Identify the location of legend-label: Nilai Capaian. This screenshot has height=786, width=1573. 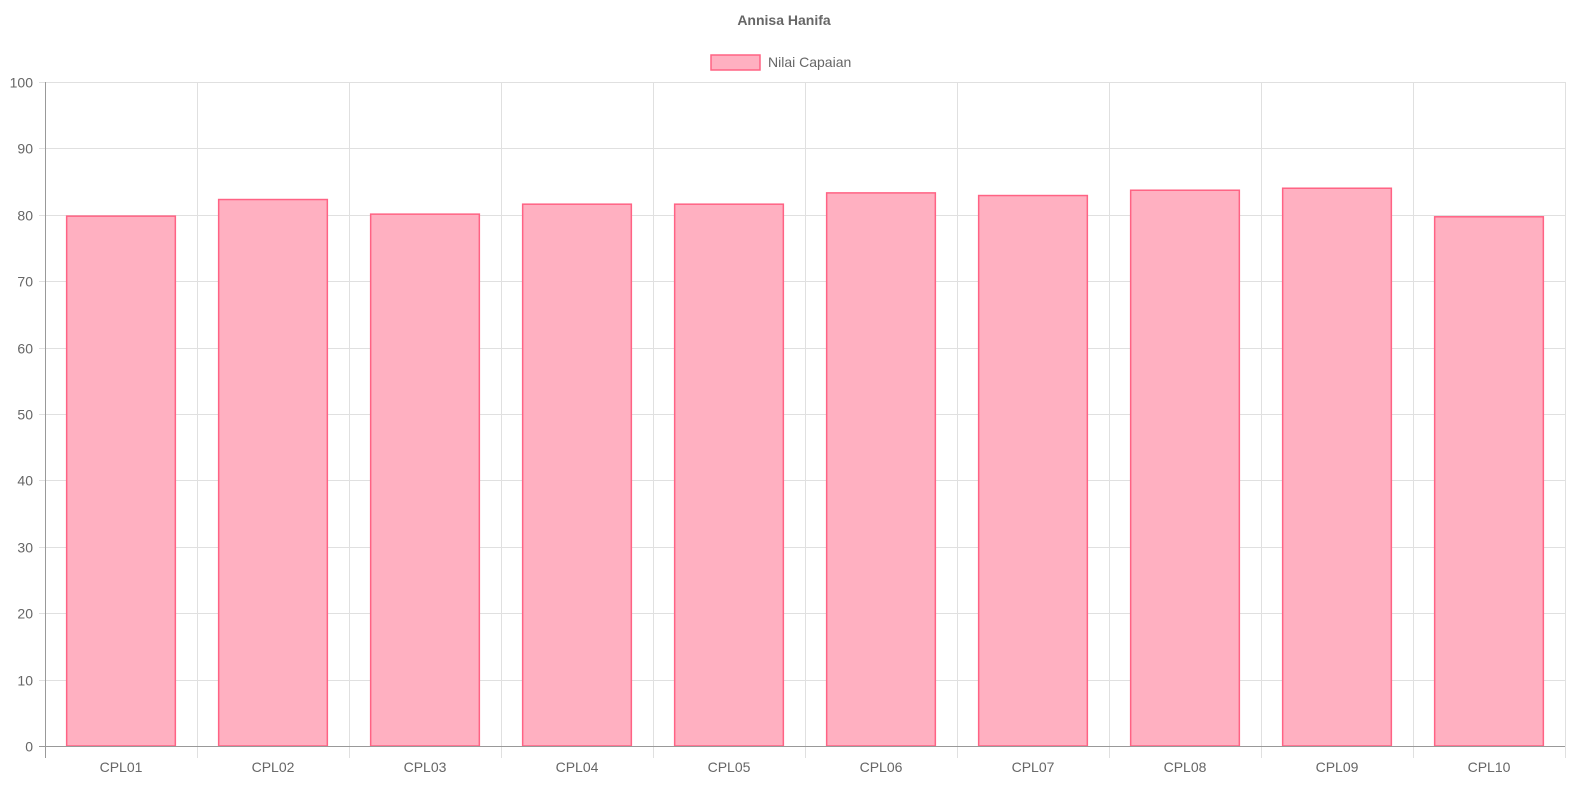
(809, 62).